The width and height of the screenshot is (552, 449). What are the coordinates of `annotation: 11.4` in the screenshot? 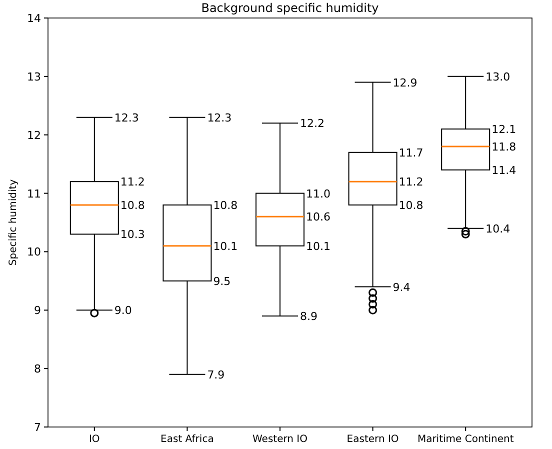 It's located at (504, 170).